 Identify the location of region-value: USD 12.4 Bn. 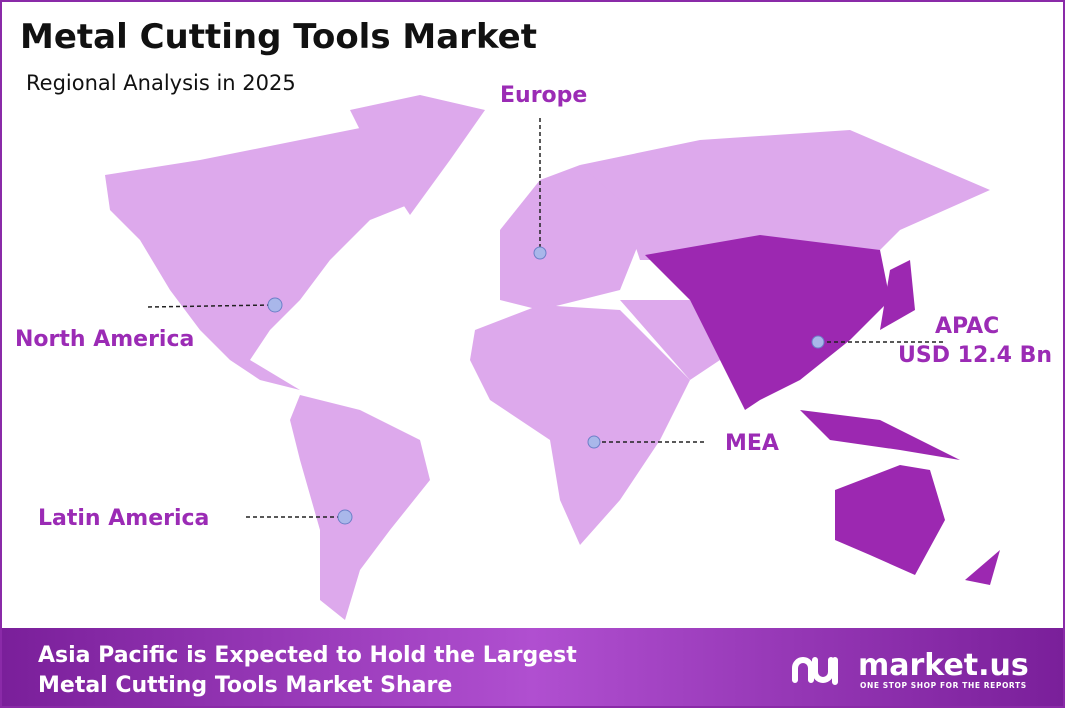
(975, 355).